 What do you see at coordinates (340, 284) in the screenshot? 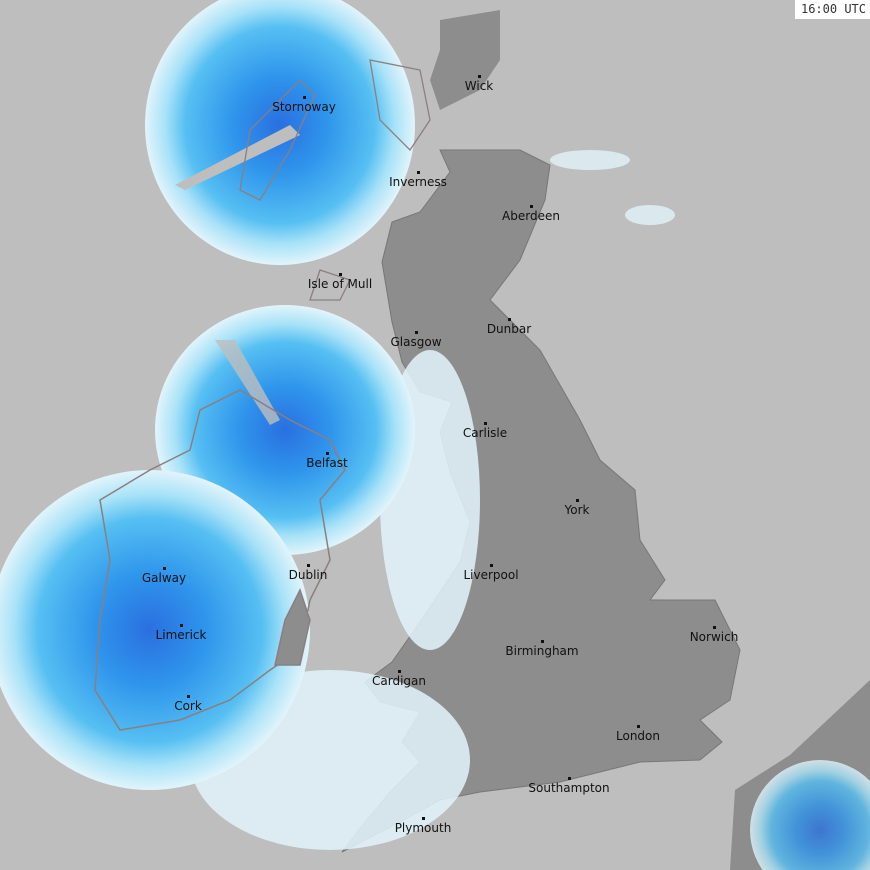
I see `city-label: Isle of Mull` at bounding box center [340, 284].